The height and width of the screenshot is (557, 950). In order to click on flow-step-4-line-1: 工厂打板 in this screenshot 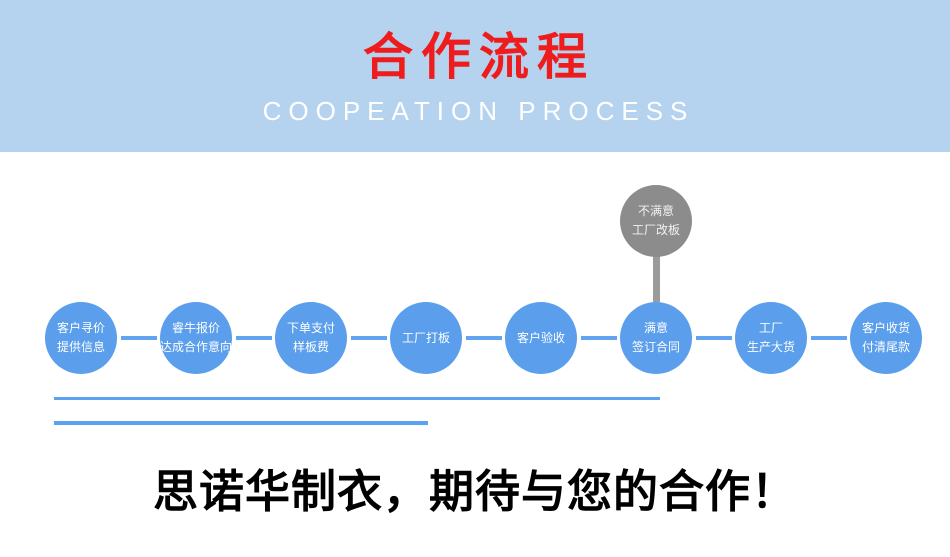, I will do `click(425, 337)`.